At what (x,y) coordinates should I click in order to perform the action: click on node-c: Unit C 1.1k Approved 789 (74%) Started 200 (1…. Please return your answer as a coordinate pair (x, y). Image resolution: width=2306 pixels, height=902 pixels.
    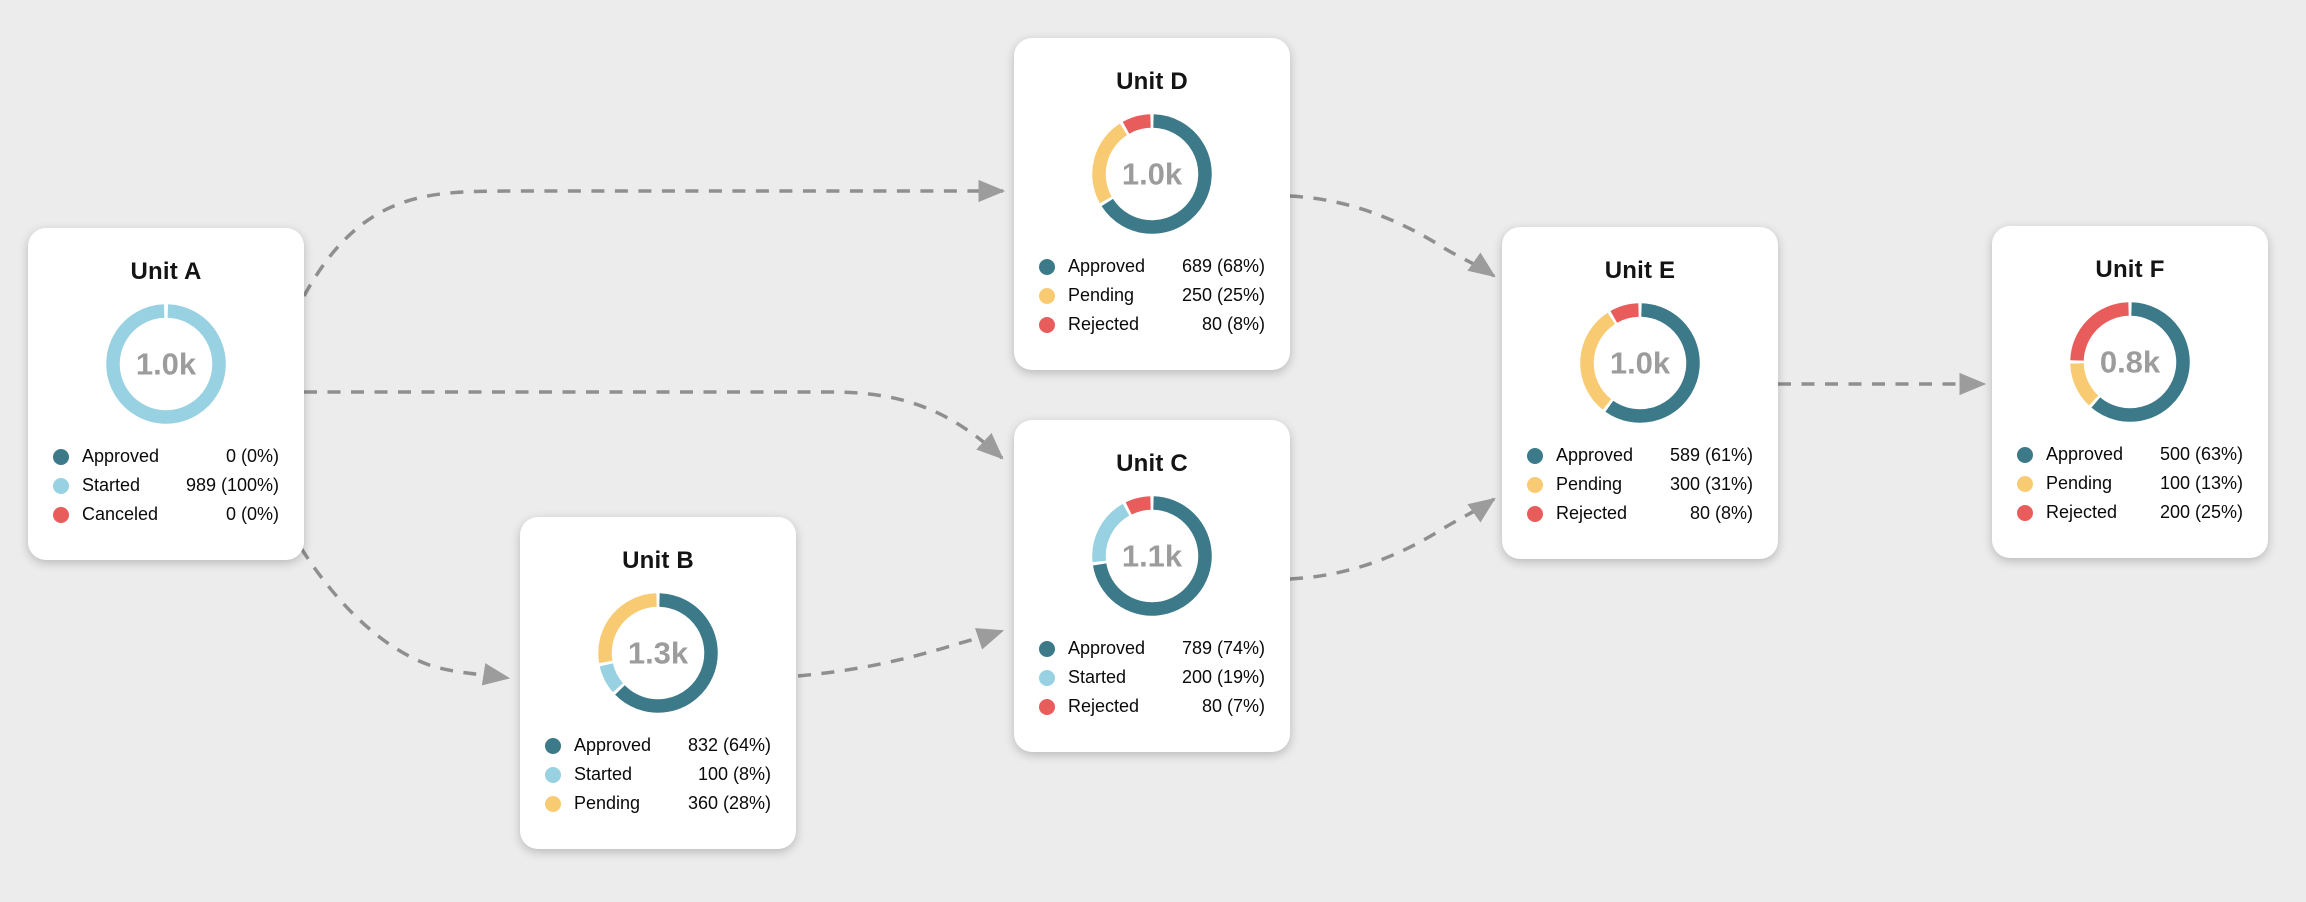
    Looking at the image, I should click on (1152, 586).